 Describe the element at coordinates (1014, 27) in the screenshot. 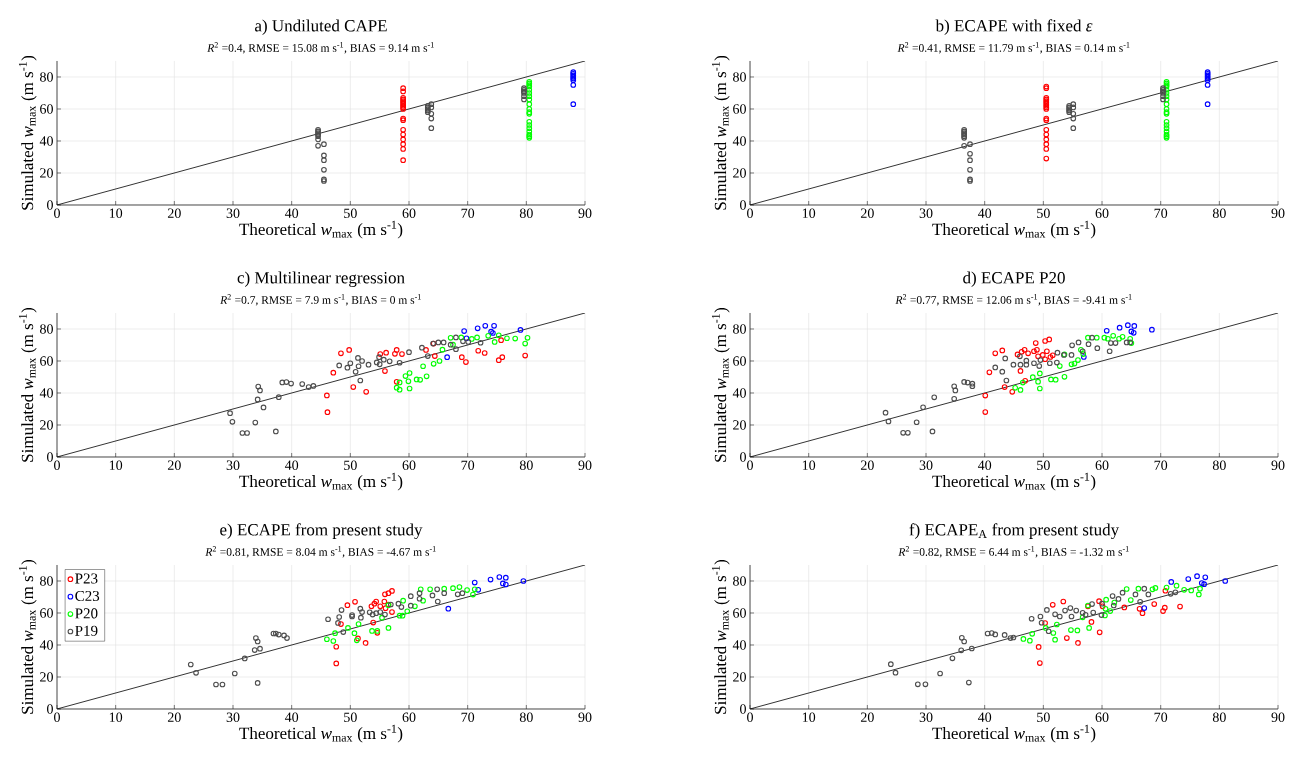

I see `chart-title: b) ECAPE with fixed ε` at that location.